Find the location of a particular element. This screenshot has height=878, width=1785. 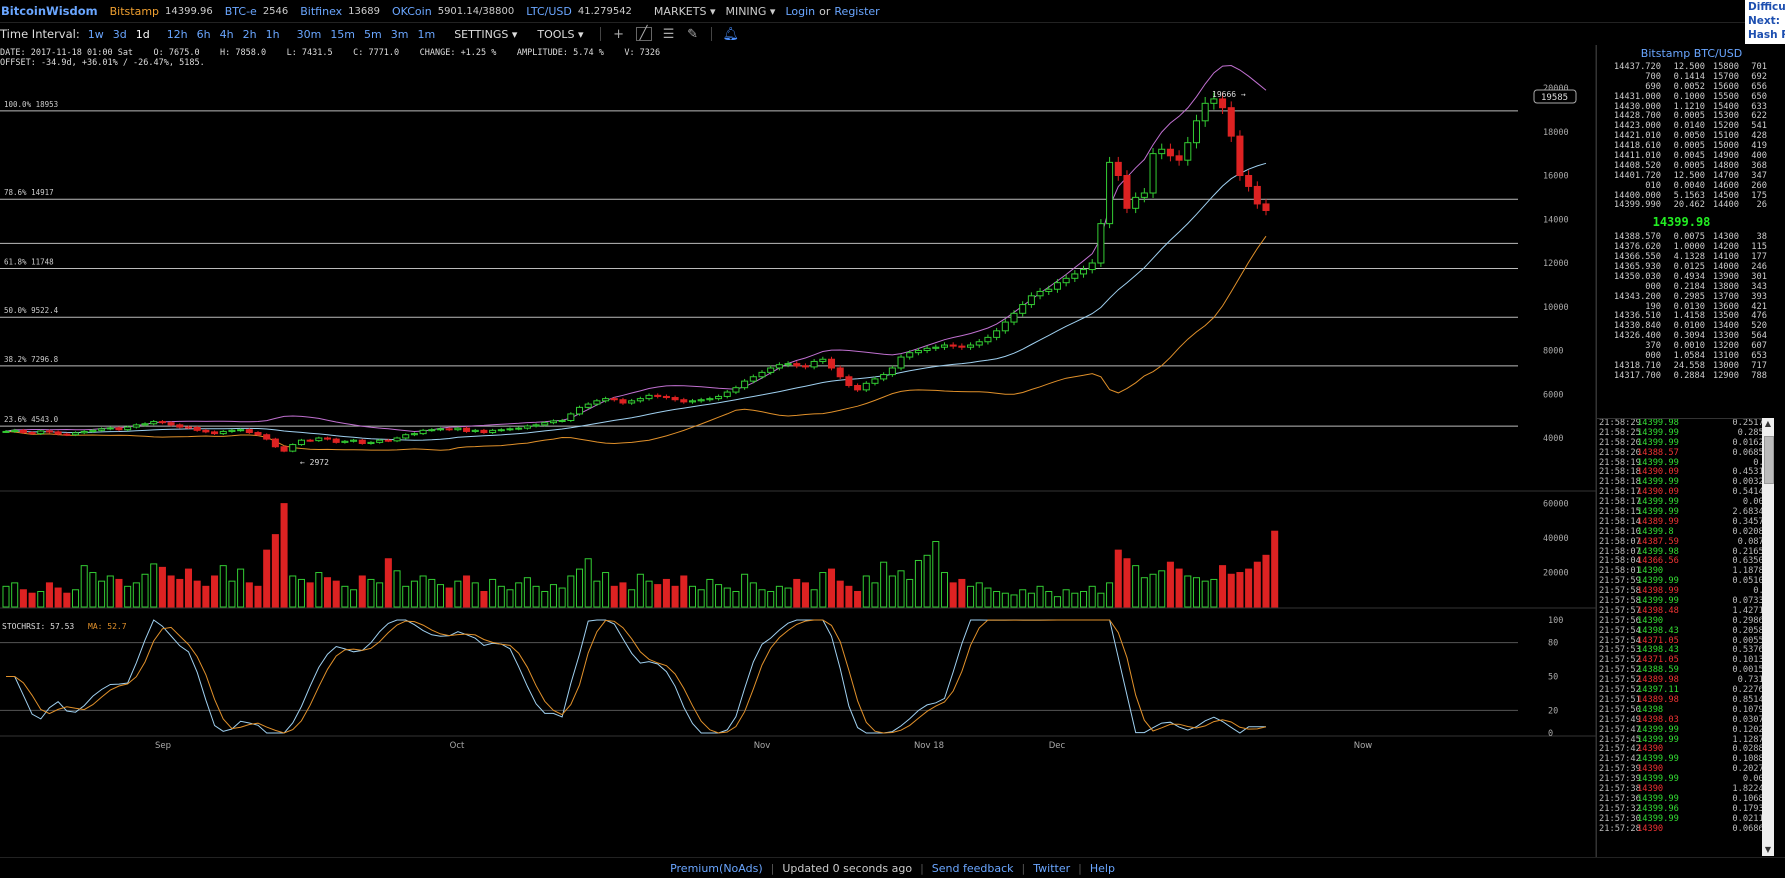

trade-price: 14399.99 is located at coordinates (1658, 462).